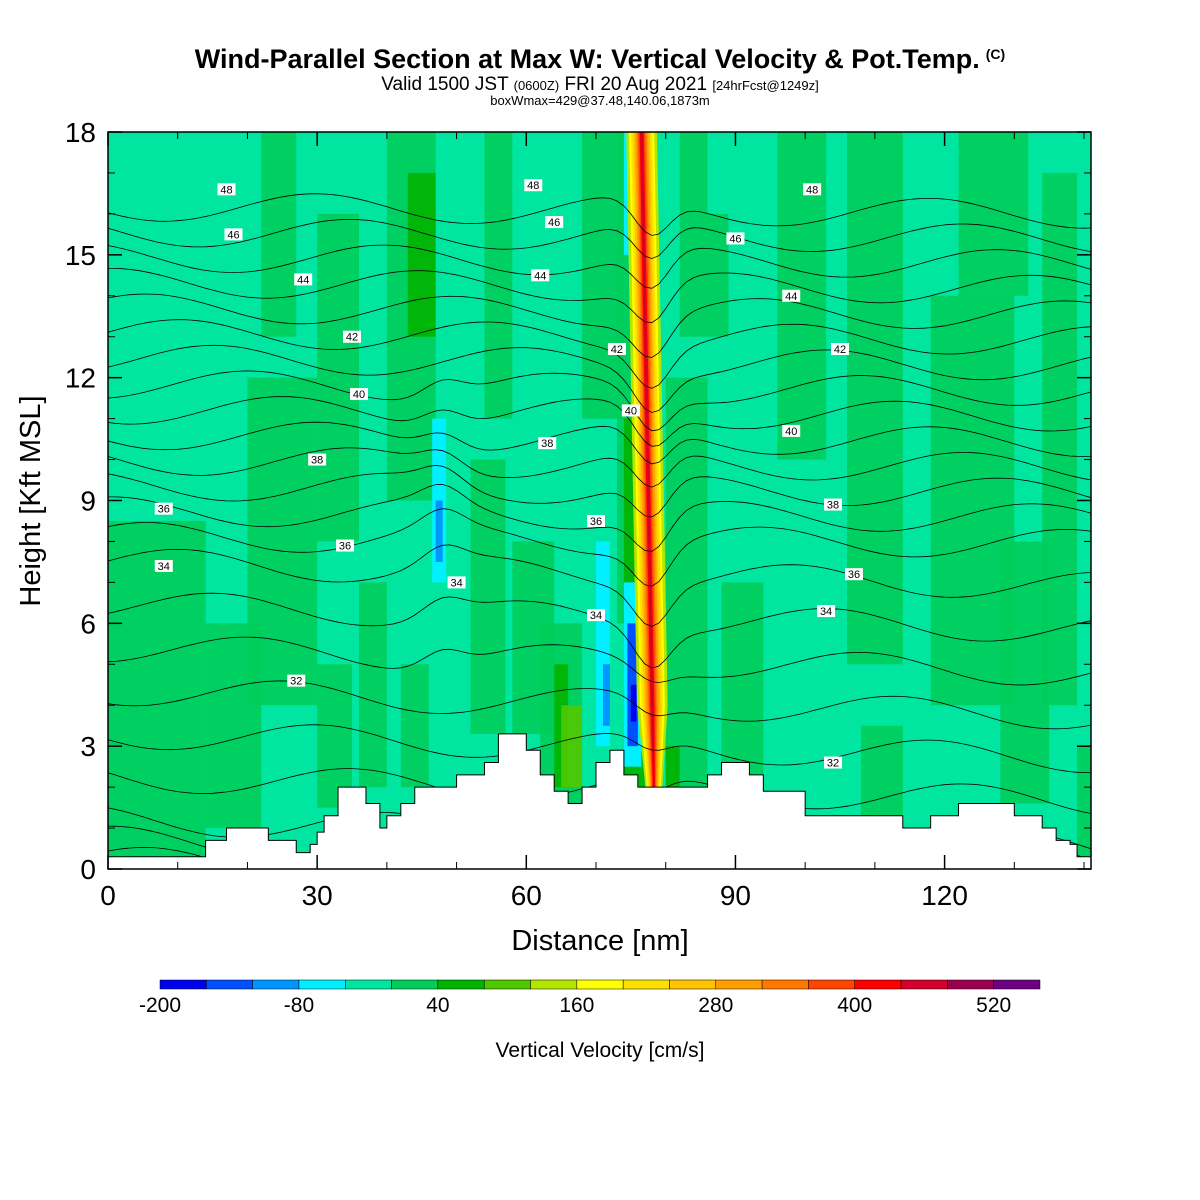 This screenshot has height=1200, width=1200. Describe the element at coordinates (944, 895) in the screenshot. I see `x-tick-label: 120` at that location.